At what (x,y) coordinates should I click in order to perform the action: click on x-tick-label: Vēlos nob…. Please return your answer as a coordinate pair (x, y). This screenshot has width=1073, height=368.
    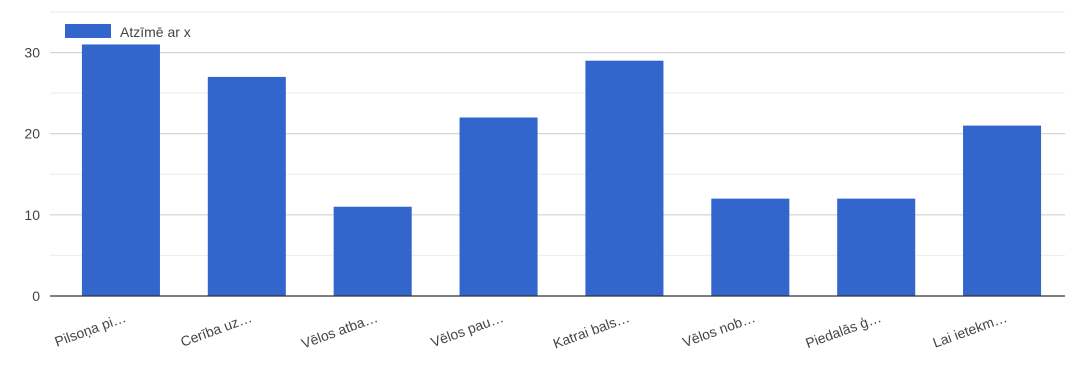
    Looking at the image, I should click on (718, 329).